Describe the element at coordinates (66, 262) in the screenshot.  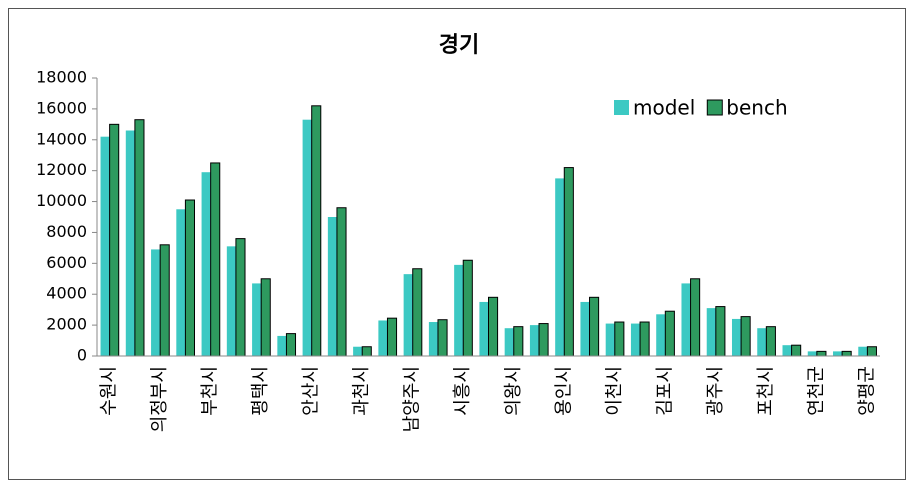
I see `y-tick-label: 6000` at that location.